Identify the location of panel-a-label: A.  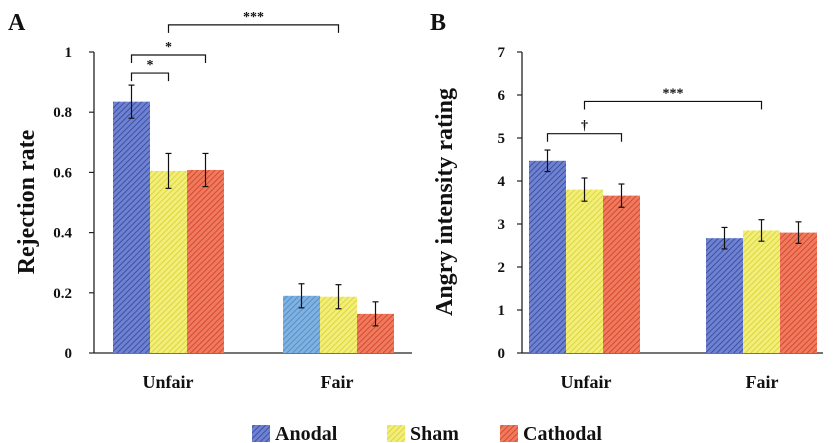
(17, 23).